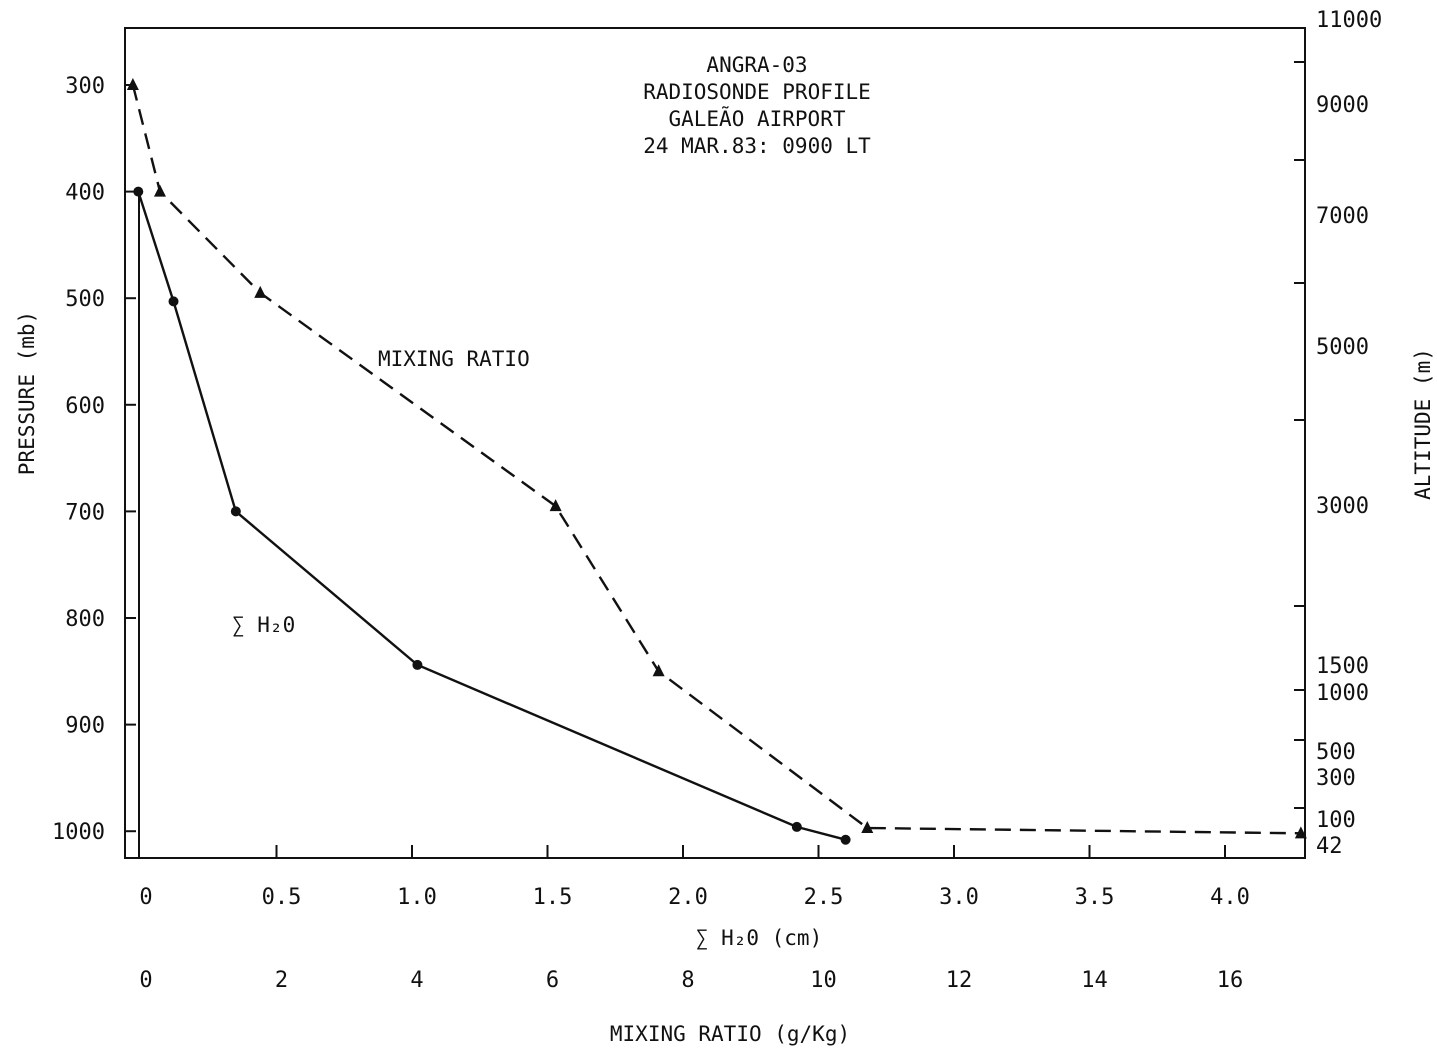 Image resolution: width=1437 pixels, height=1052 pixels. I want to click on right-tick-label: 500, so click(1336, 752).